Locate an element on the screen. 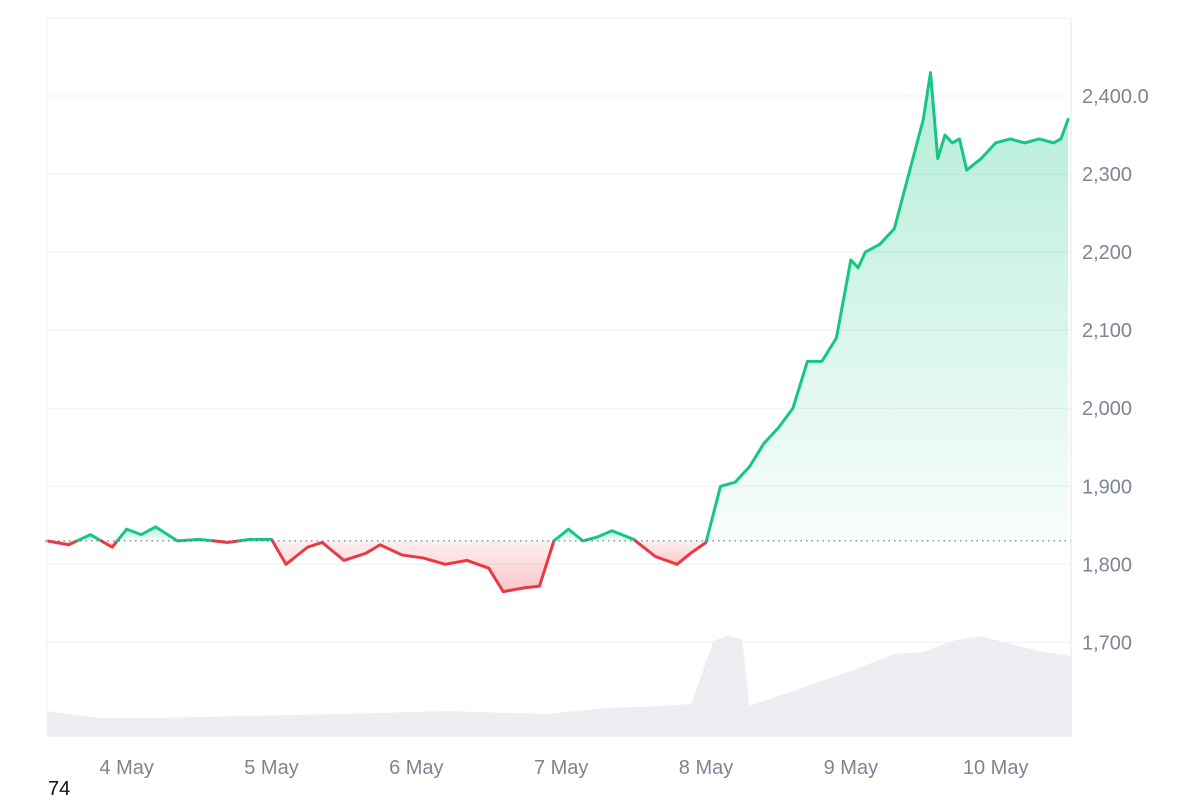 Image resolution: width=1200 pixels, height=801 pixels. y-tick-label: 2,000 is located at coordinates (1107, 409).